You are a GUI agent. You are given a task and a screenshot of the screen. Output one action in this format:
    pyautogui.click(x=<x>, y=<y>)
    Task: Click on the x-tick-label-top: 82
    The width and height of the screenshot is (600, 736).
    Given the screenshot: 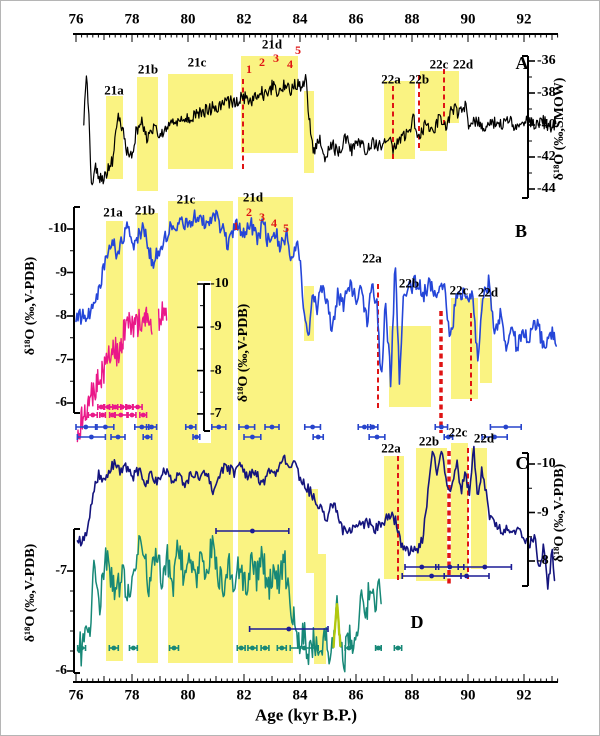 What is the action you would take?
    pyautogui.click(x=244, y=19)
    